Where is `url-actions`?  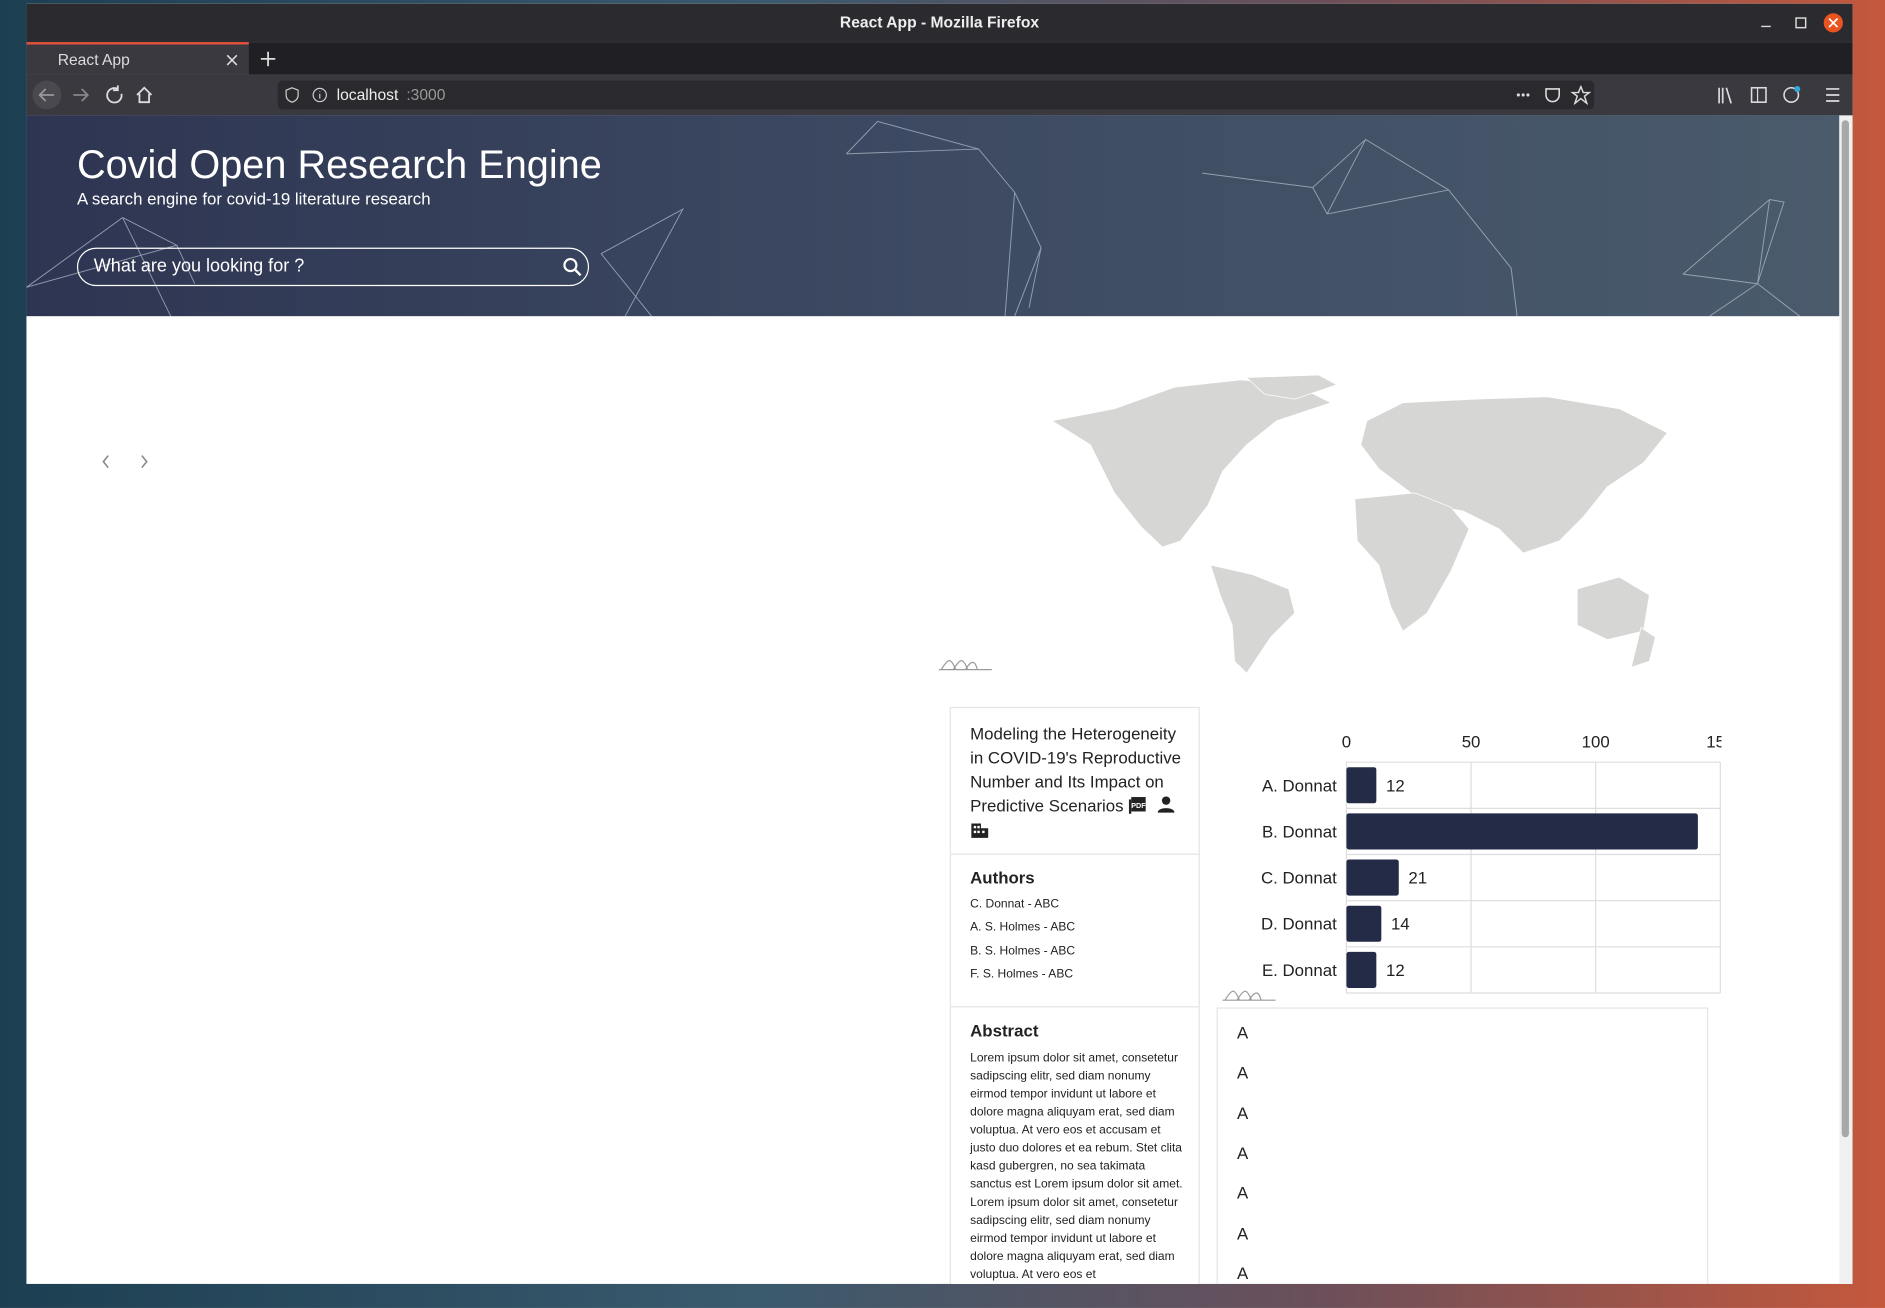 url-actions is located at coordinates (1552, 95).